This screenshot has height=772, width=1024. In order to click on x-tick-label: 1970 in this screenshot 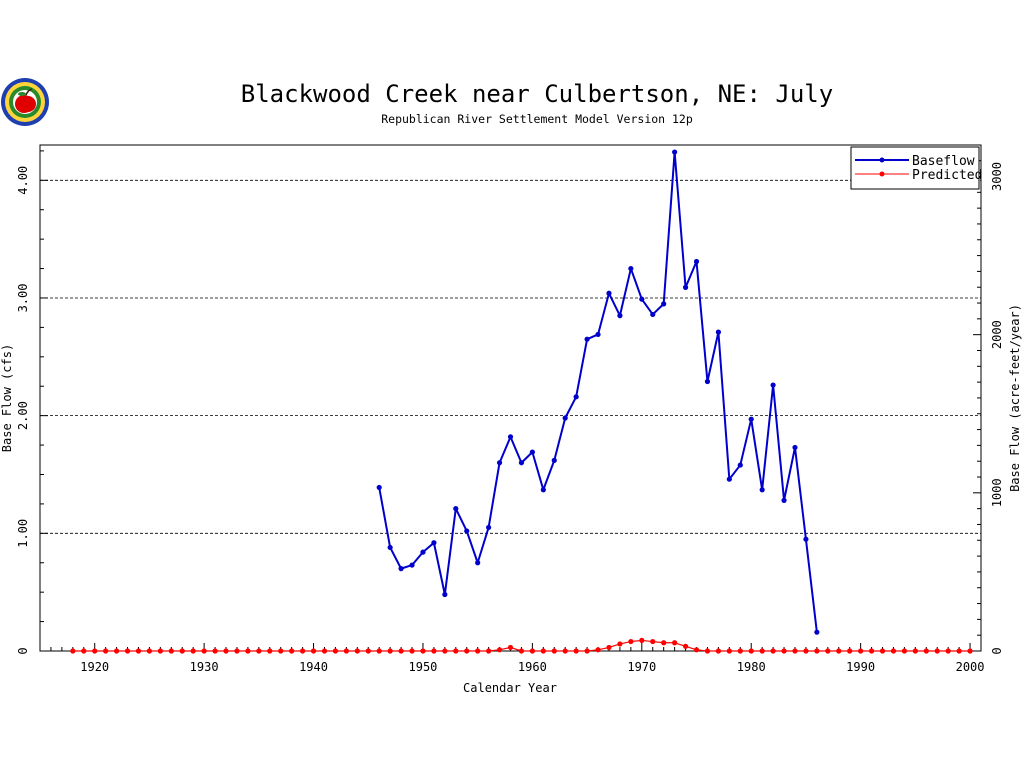, I will do `click(641, 667)`.